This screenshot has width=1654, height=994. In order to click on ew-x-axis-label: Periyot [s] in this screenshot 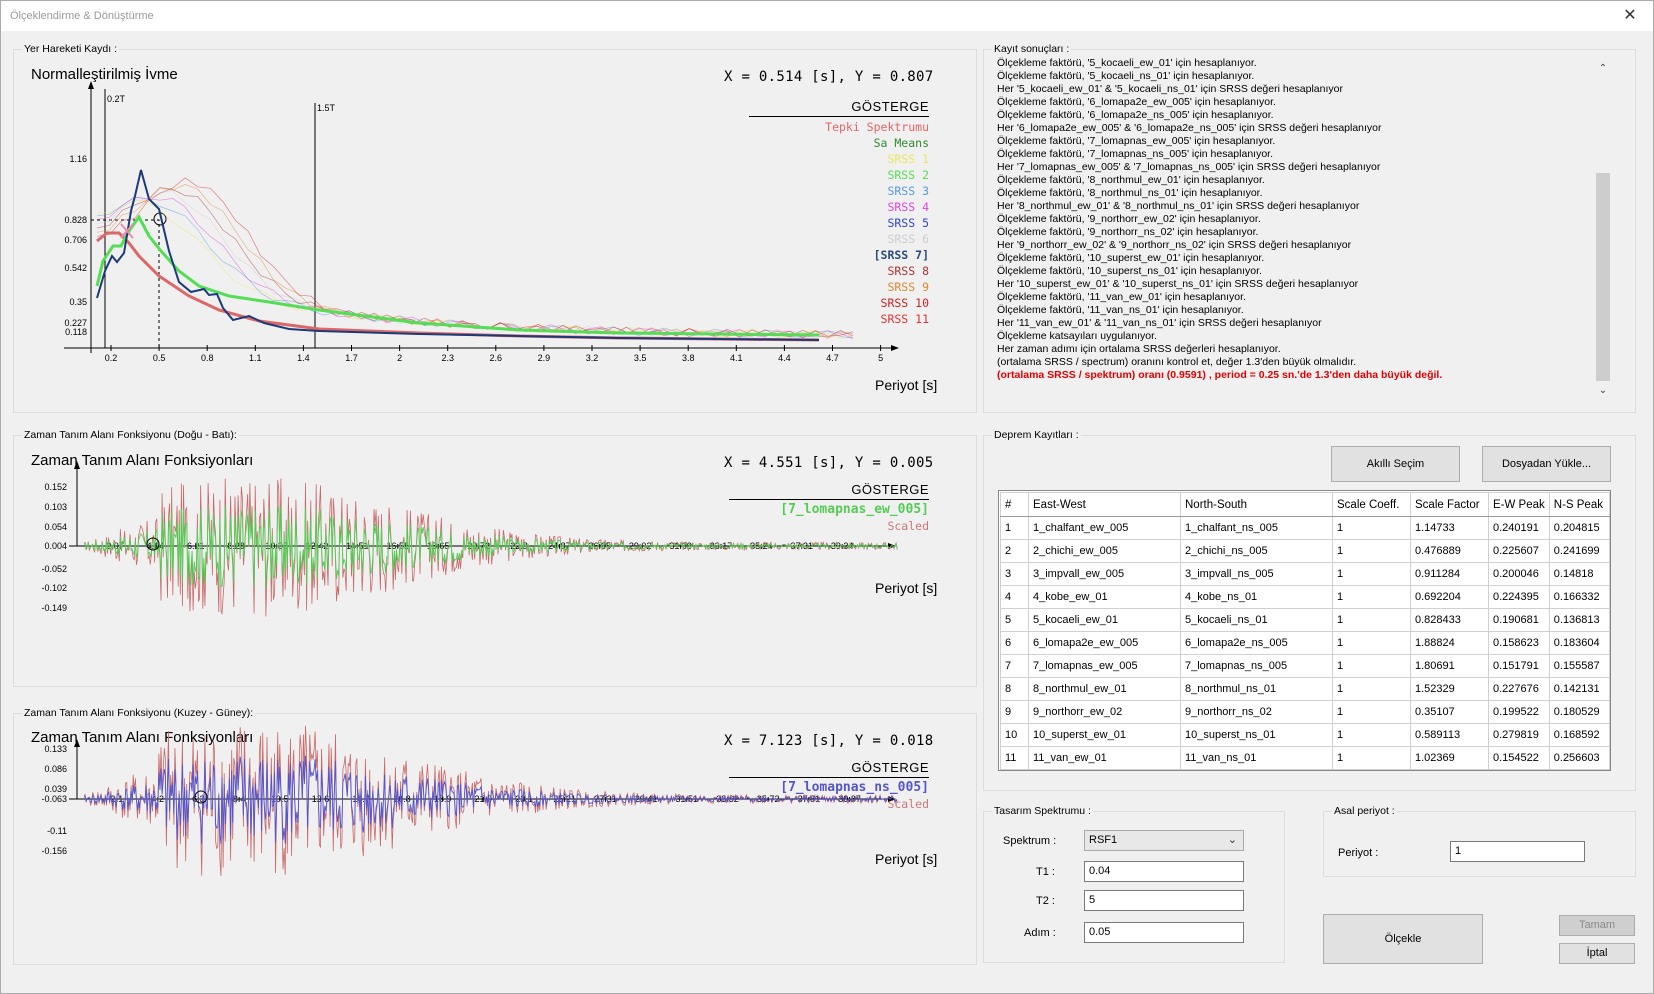, I will do `click(906, 588)`.